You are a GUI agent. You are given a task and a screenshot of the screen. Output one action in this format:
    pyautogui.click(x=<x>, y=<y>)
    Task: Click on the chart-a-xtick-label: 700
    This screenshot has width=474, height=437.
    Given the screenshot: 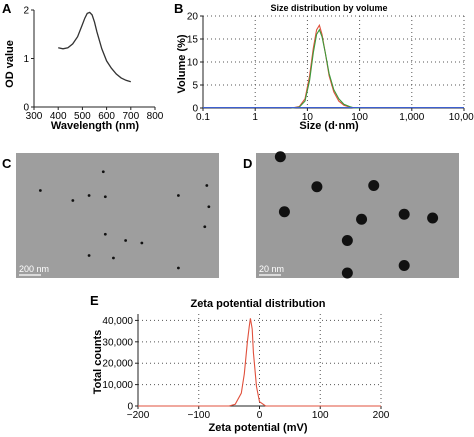 What is the action you would take?
    pyautogui.click(x=130, y=116)
    